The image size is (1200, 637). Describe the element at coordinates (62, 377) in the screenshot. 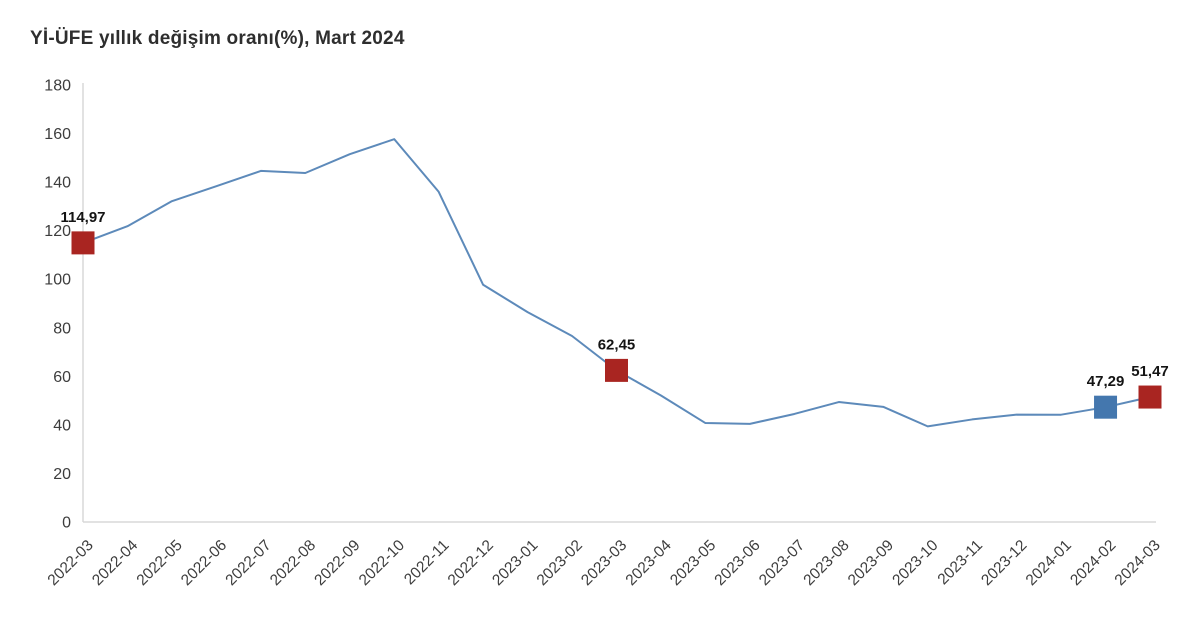

I see `y-axis-tick-label: 60` at that location.